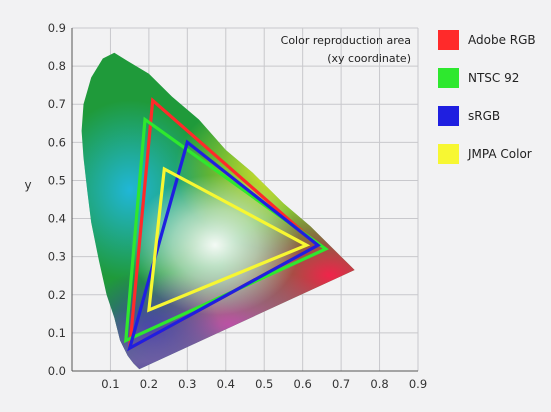  What do you see at coordinates (57, 219) in the screenshot?
I see `y-tick-label: 0.4` at bounding box center [57, 219].